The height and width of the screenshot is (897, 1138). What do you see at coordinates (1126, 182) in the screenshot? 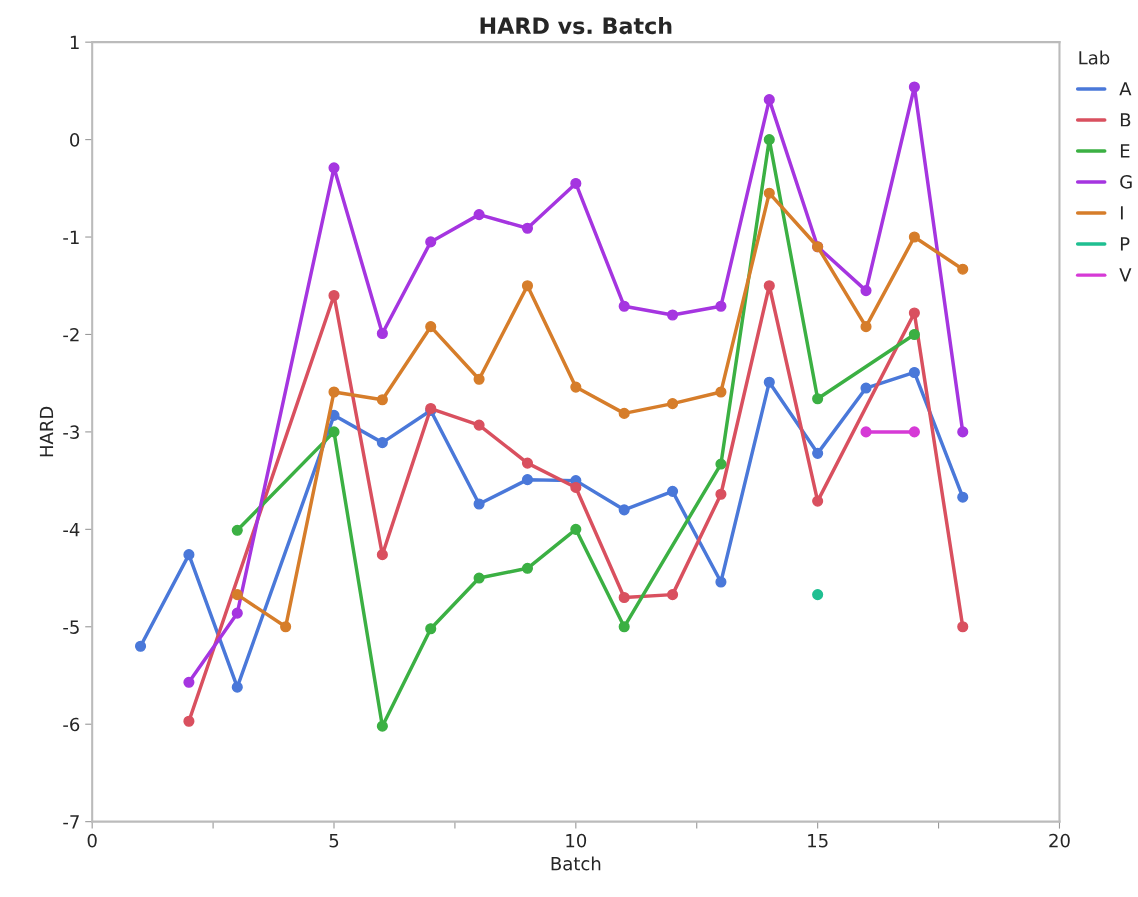
I see `legend-label: G` at bounding box center [1126, 182].